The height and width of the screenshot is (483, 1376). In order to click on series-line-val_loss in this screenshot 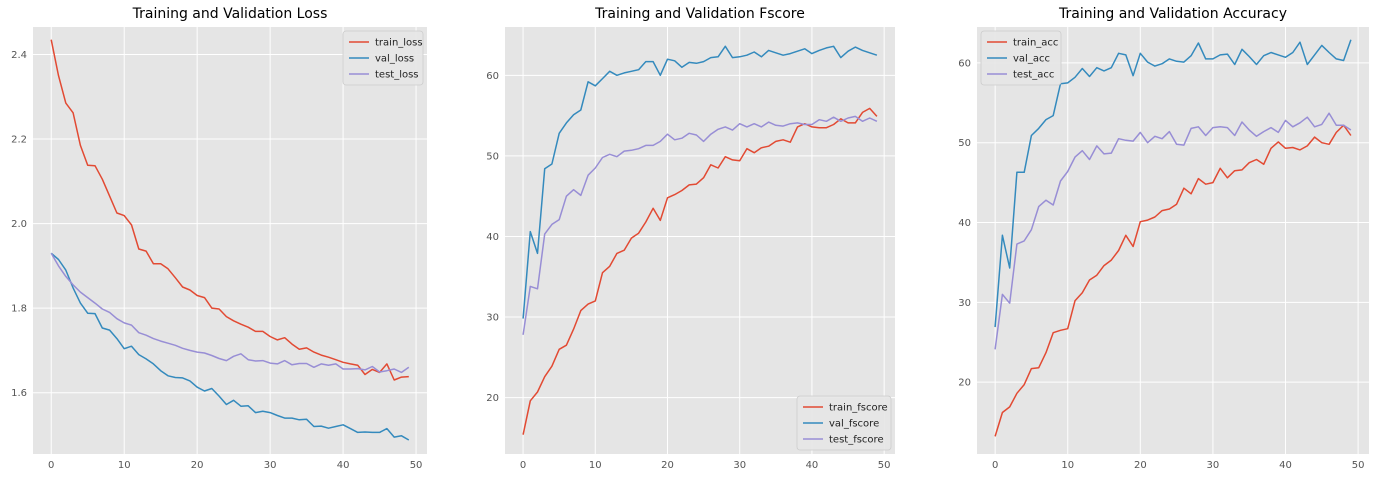, I will do `click(230, 346)`.